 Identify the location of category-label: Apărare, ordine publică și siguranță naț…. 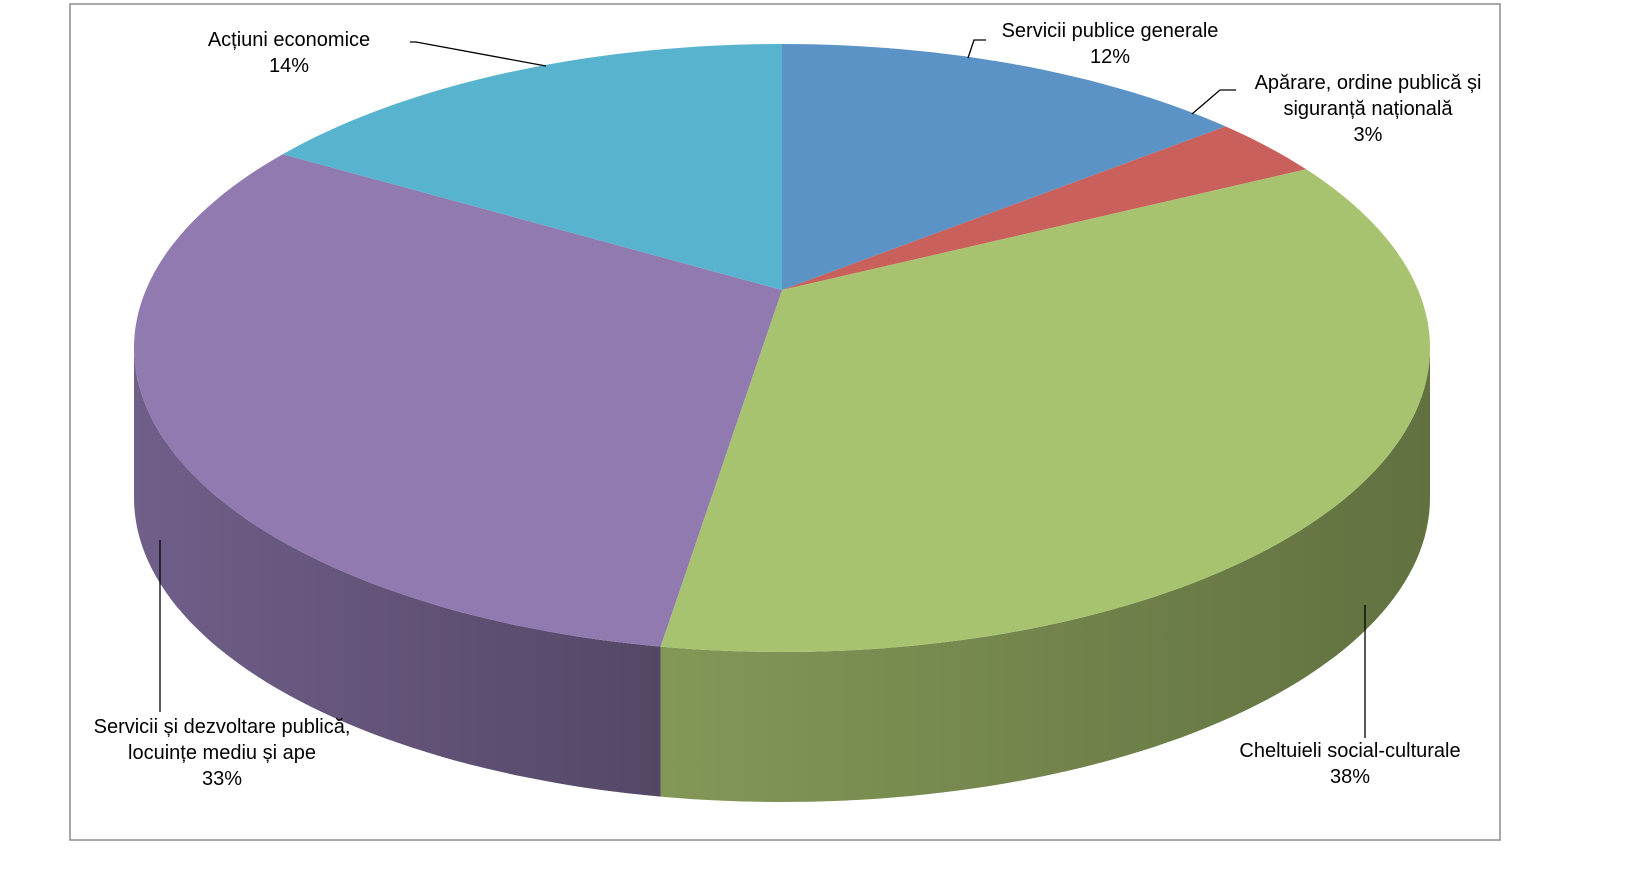
(1368, 96).